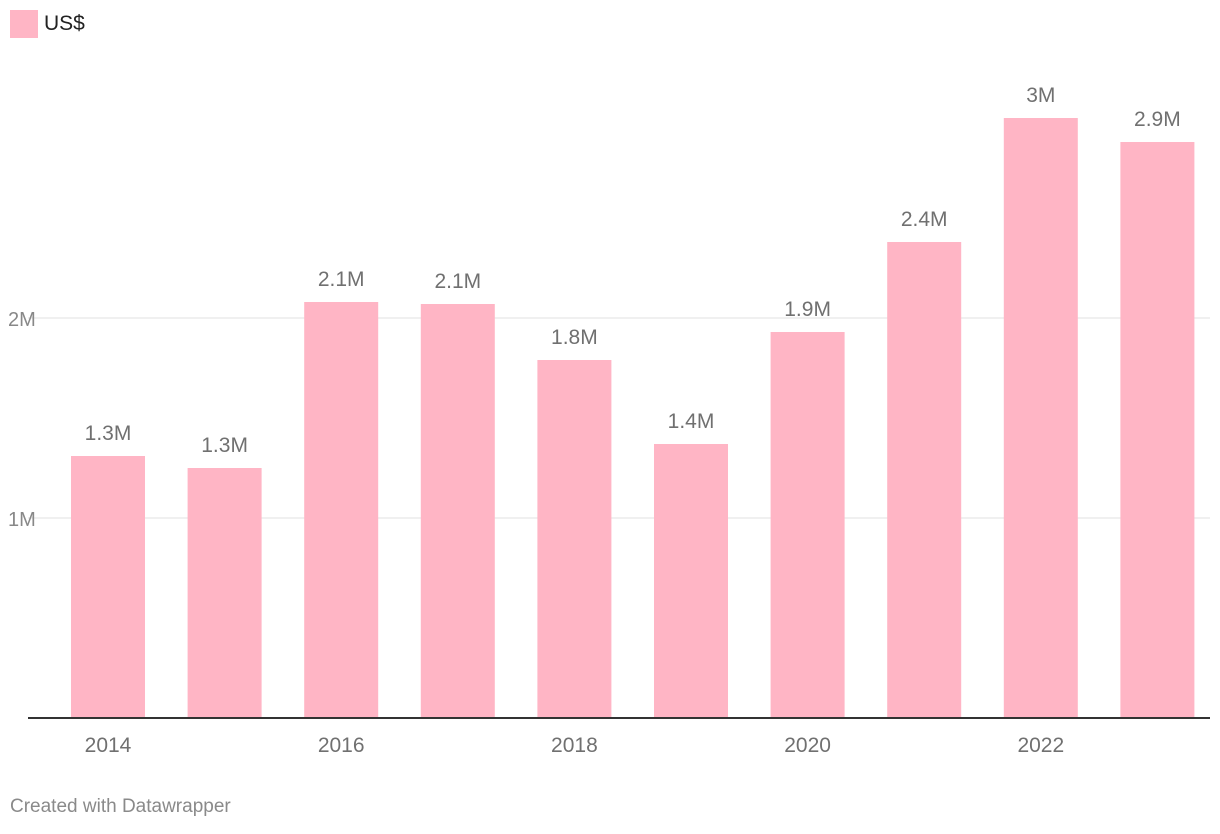  What do you see at coordinates (574, 745) in the screenshot?
I see `x-tick-label: 2018` at bounding box center [574, 745].